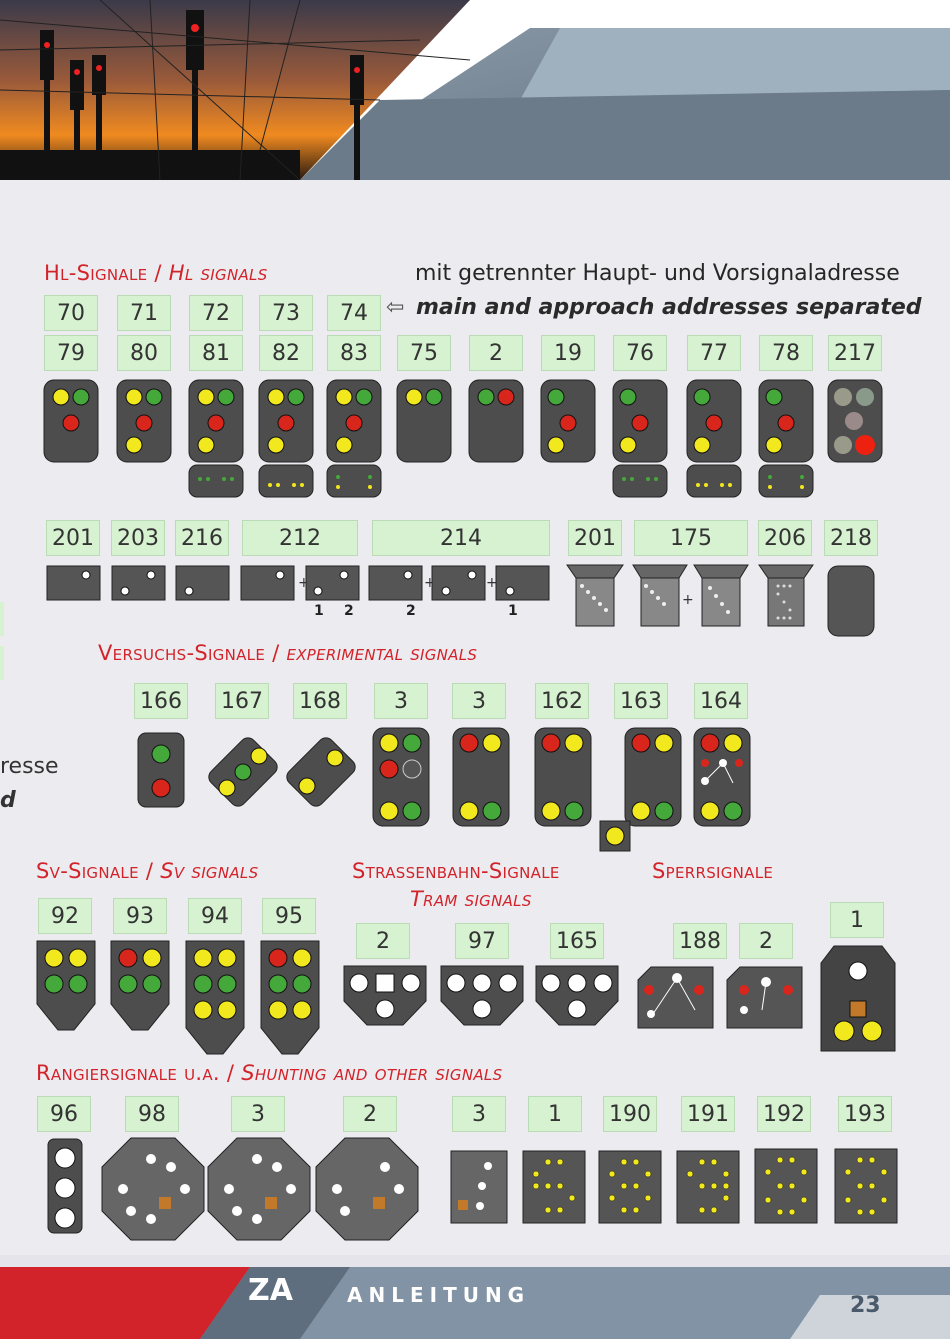 The height and width of the screenshot is (1339, 950). I want to click on footer-title: ANLEITUNG, so click(439, 1295).